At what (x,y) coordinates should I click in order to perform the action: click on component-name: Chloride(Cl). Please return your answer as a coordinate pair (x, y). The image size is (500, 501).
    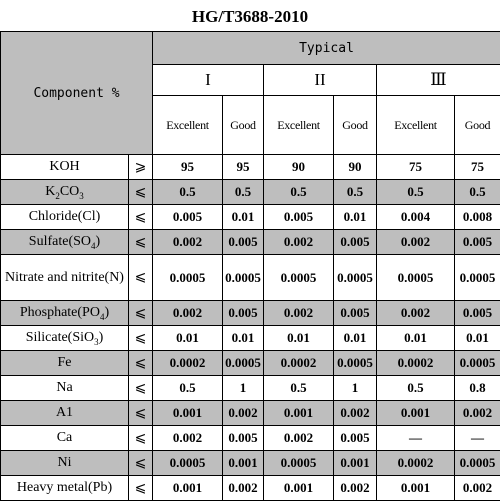
    Looking at the image, I should click on (65, 217).